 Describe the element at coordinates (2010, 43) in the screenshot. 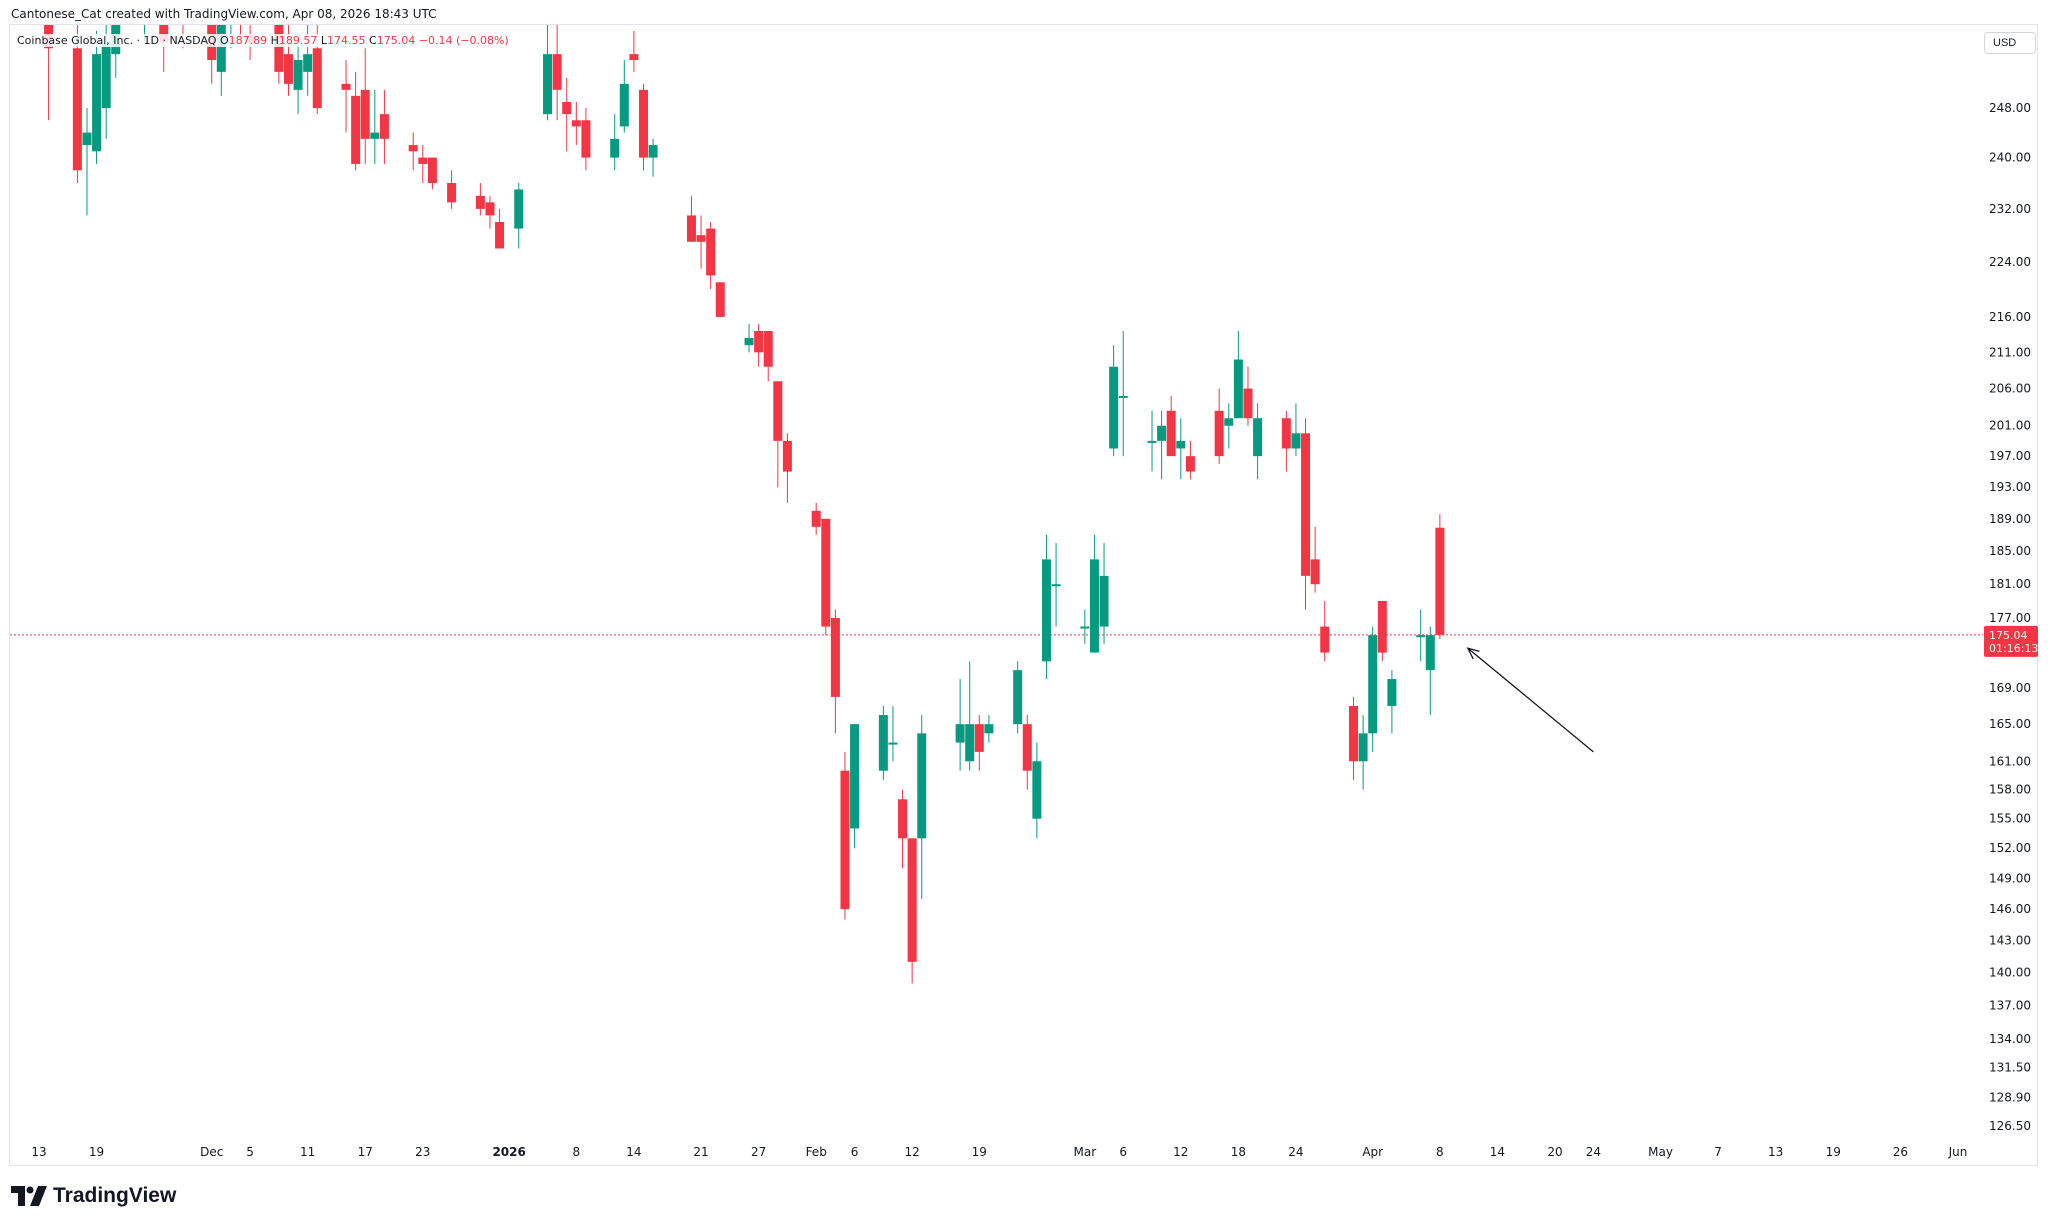

I see `currency-selector: USD` at that location.